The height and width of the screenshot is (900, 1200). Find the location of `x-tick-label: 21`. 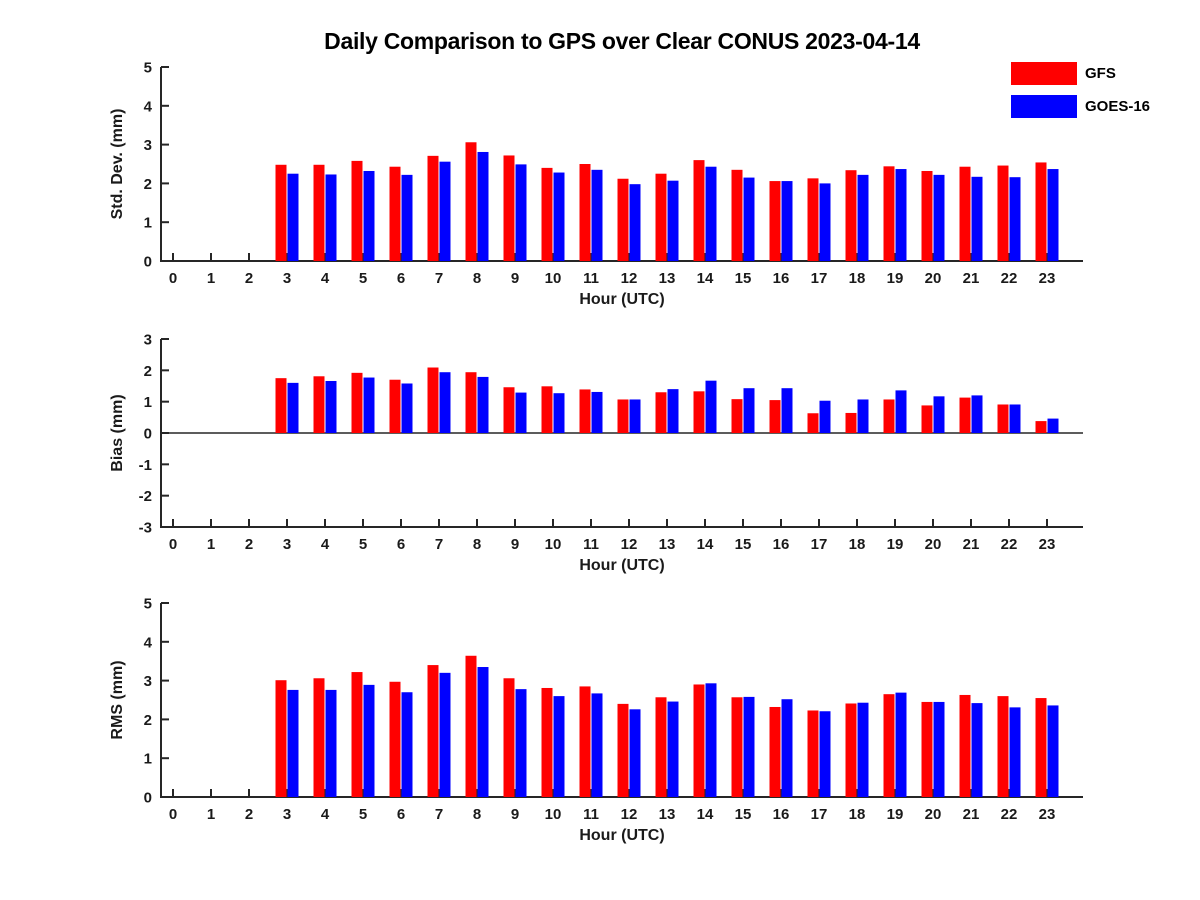

x-tick-label: 21 is located at coordinates (971, 278).